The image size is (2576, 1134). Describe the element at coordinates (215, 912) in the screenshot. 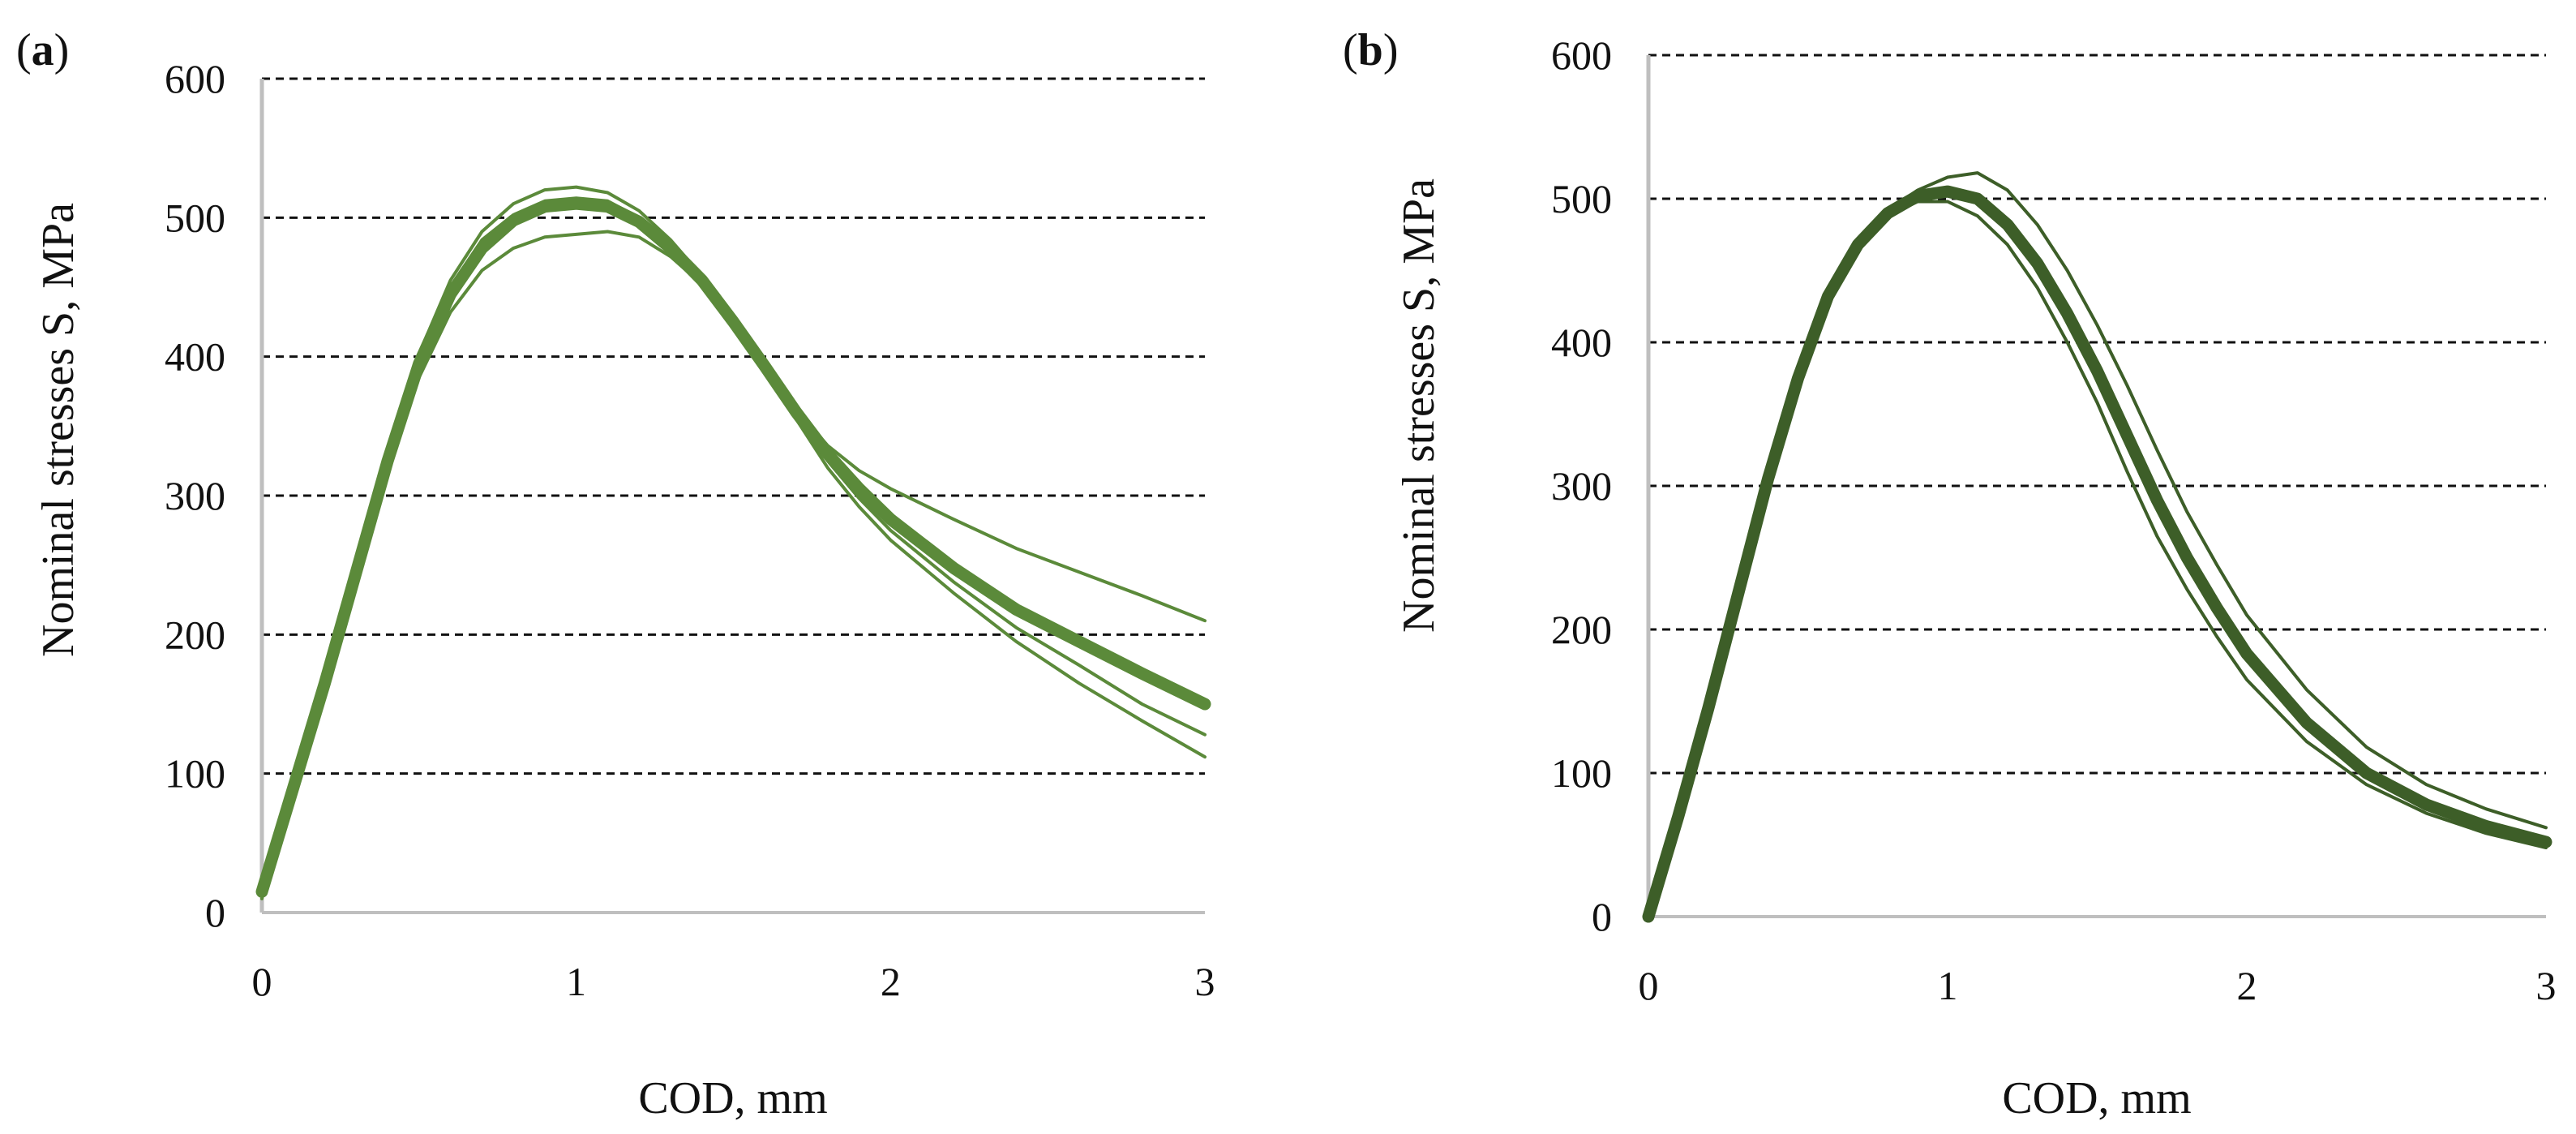

I see `panel-a-y-tick-label: 0` at that location.